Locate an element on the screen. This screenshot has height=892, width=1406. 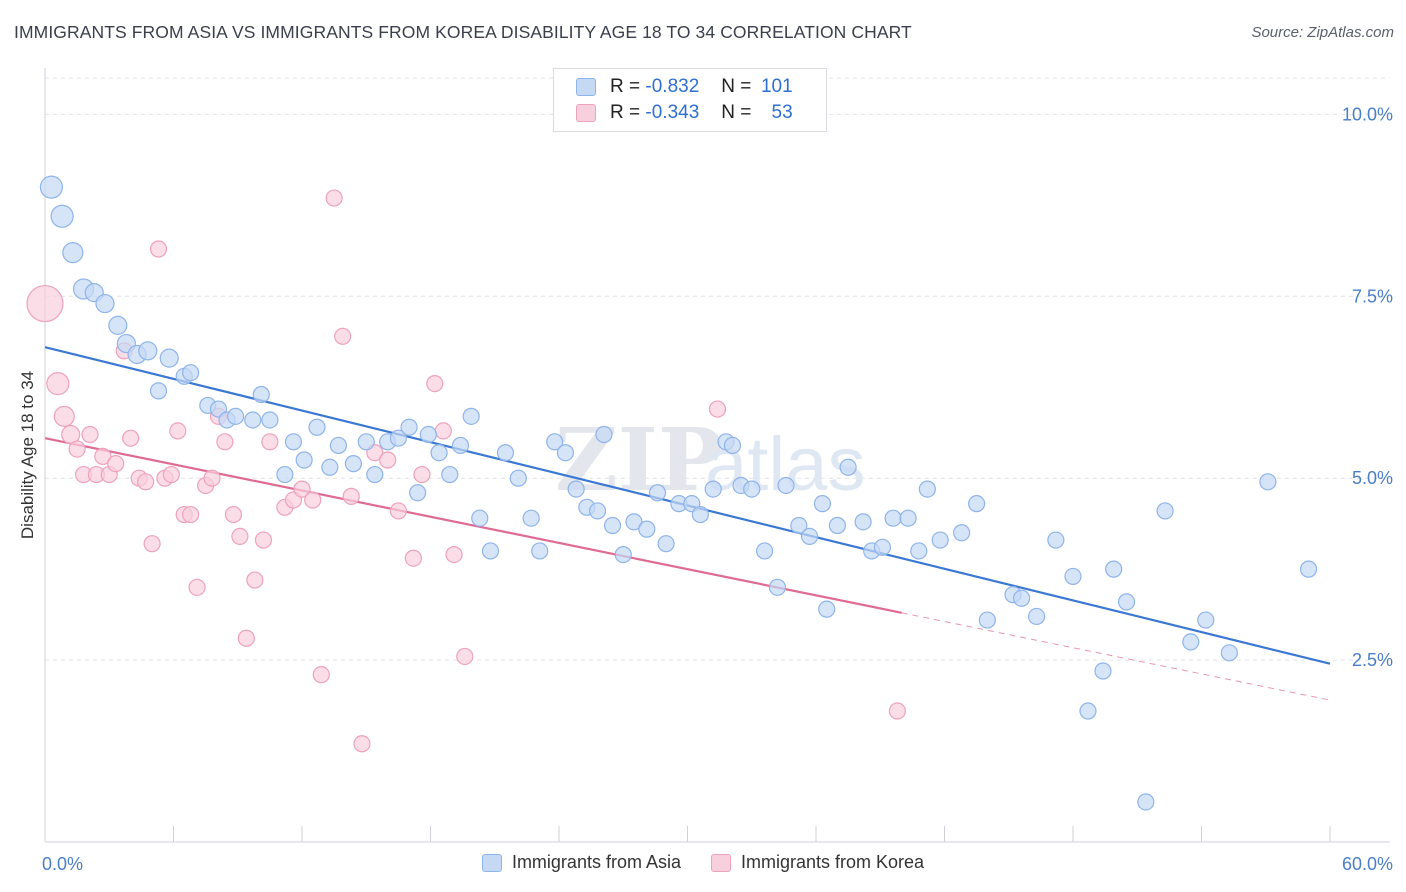
legend-r-value: -0.832 is located at coordinates (672, 86).